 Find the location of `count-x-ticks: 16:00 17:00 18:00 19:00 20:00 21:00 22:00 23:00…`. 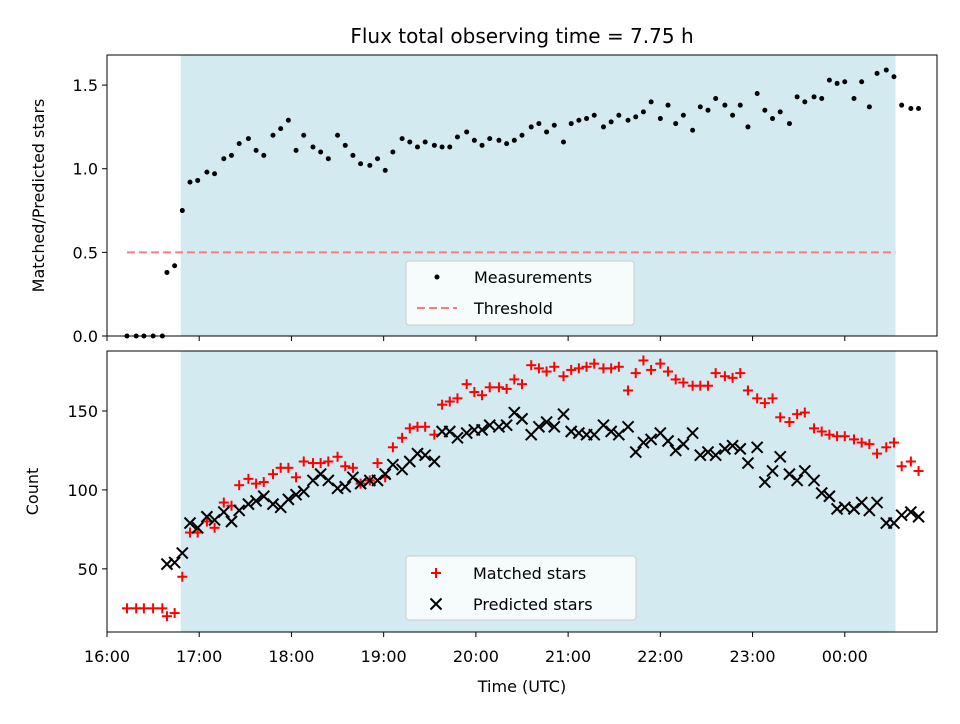

count-x-ticks: 16:00 17:00 18:00 19:00 20:00 21:00 22:00 23:00… is located at coordinates (476, 649).